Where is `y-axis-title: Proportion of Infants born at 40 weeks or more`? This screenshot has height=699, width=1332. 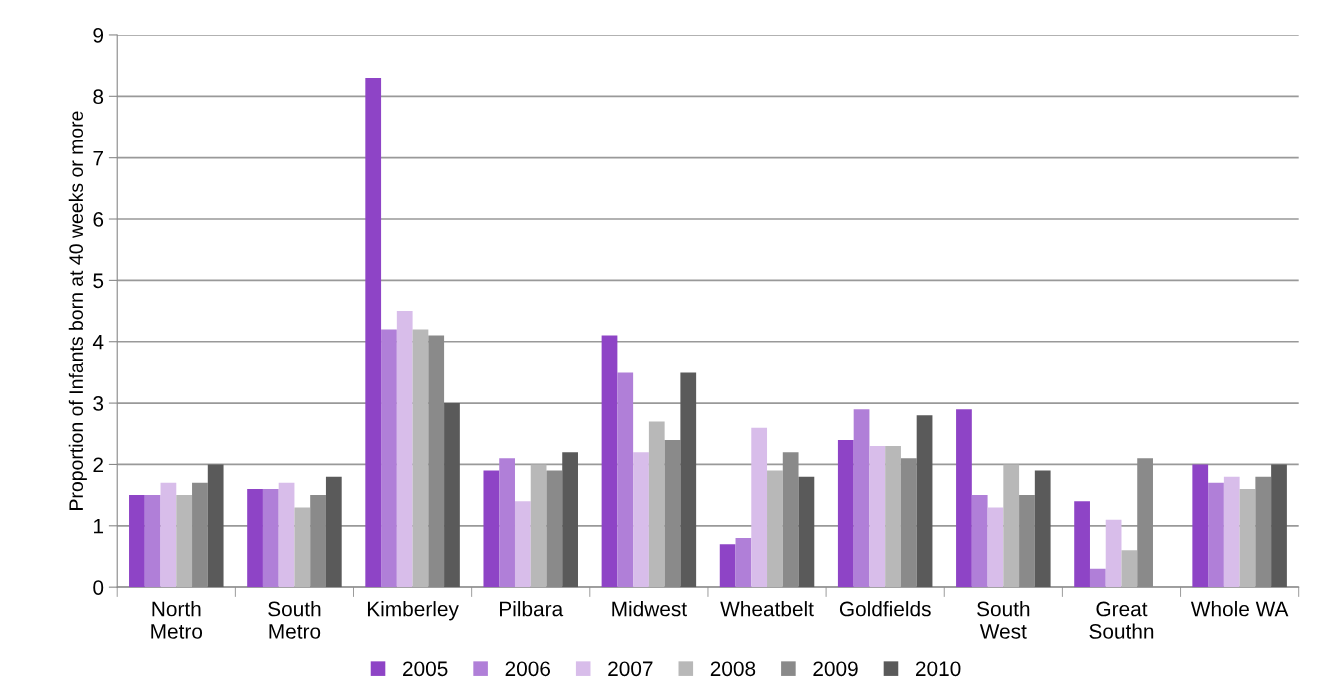
y-axis-title: Proportion of Infants born at 40 weeks or more is located at coordinates (77, 310).